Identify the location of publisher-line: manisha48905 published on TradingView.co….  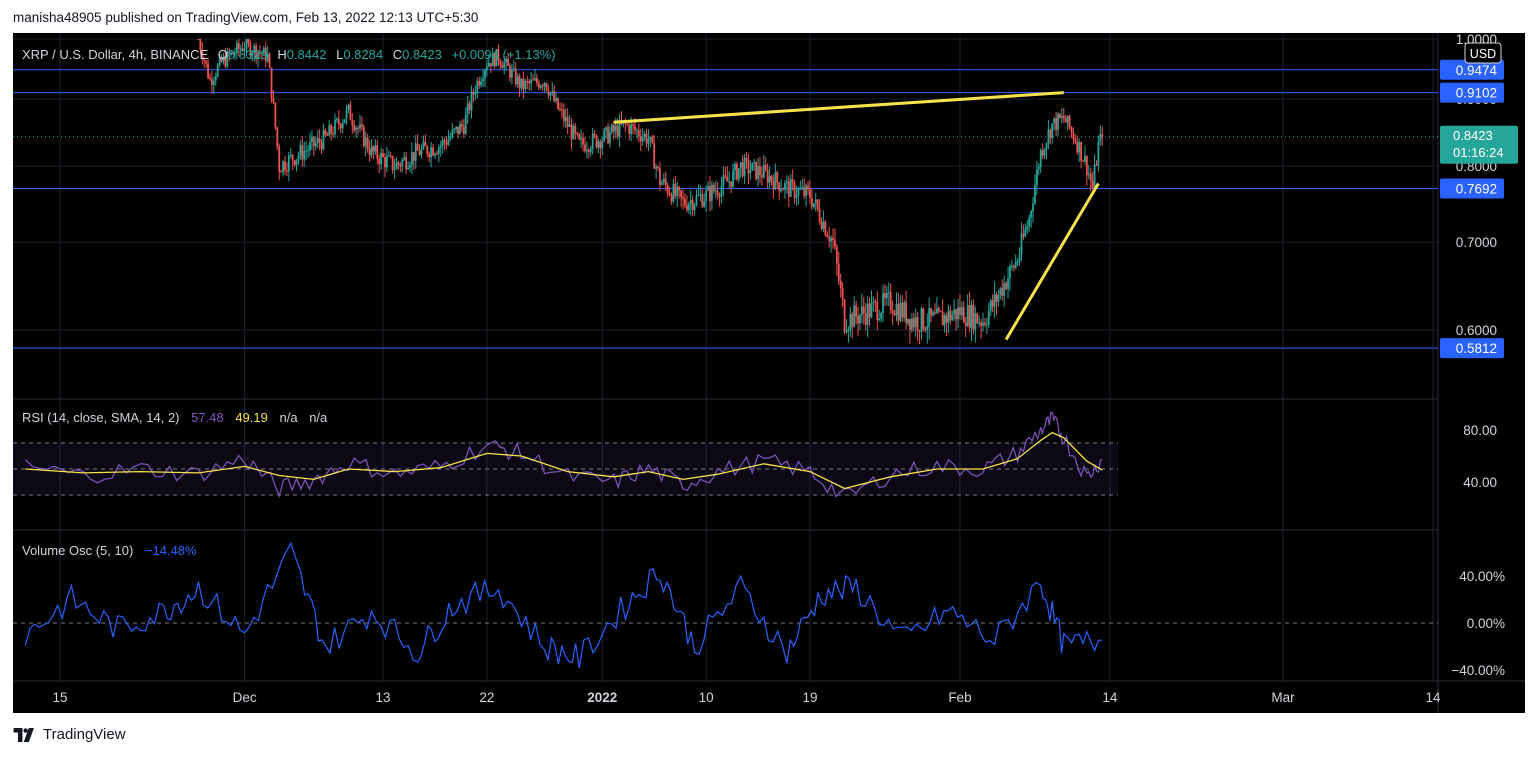
(246, 17).